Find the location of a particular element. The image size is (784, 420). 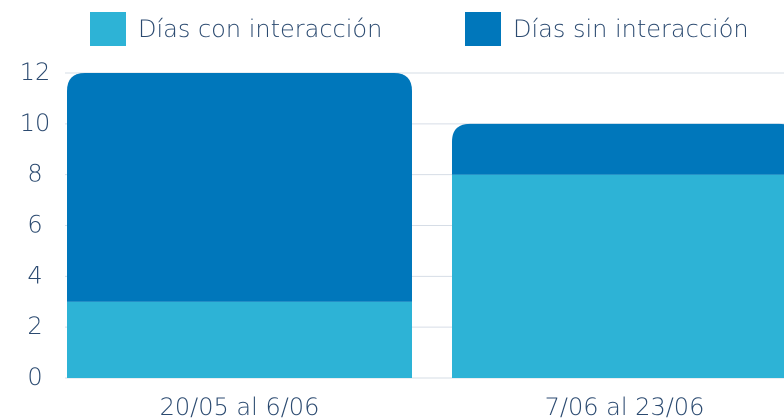

y-tick-label: 6 is located at coordinates (34, 225).